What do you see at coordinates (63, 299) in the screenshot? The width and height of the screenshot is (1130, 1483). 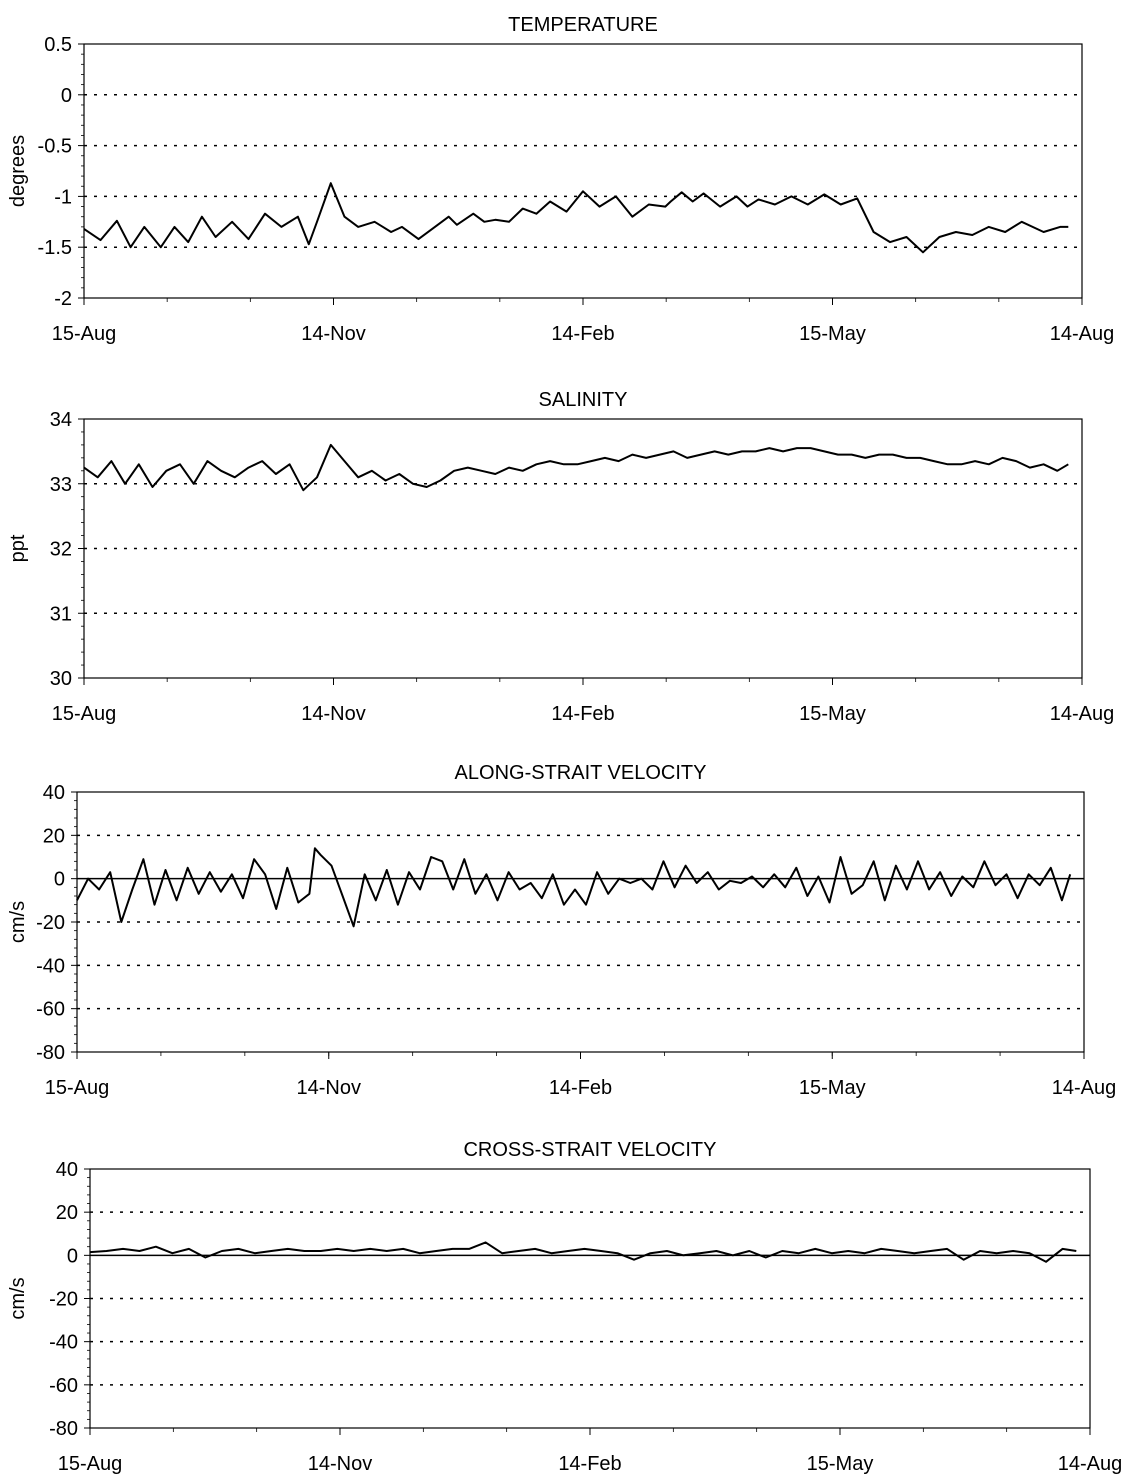 I see `y-tick-label: -2` at bounding box center [63, 299].